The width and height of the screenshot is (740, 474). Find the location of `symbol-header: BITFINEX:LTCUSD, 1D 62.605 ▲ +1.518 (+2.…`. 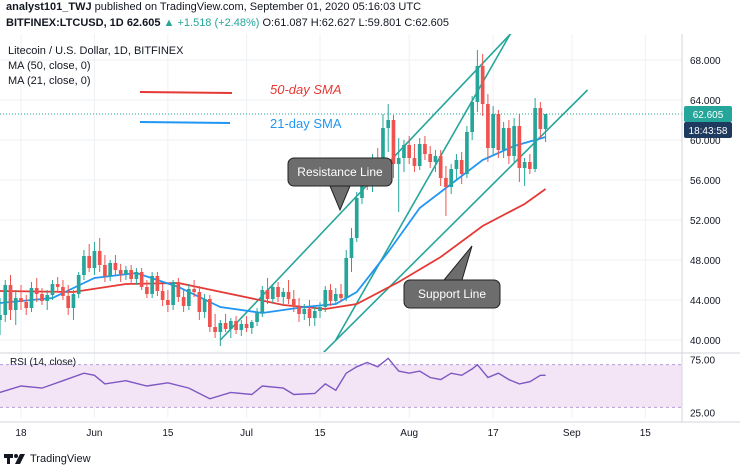

symbol-header: BITFINEX:LTCUSD, 1D 62.605 ▲ +1.518 (+2.… is located at coordinates (227, 23).